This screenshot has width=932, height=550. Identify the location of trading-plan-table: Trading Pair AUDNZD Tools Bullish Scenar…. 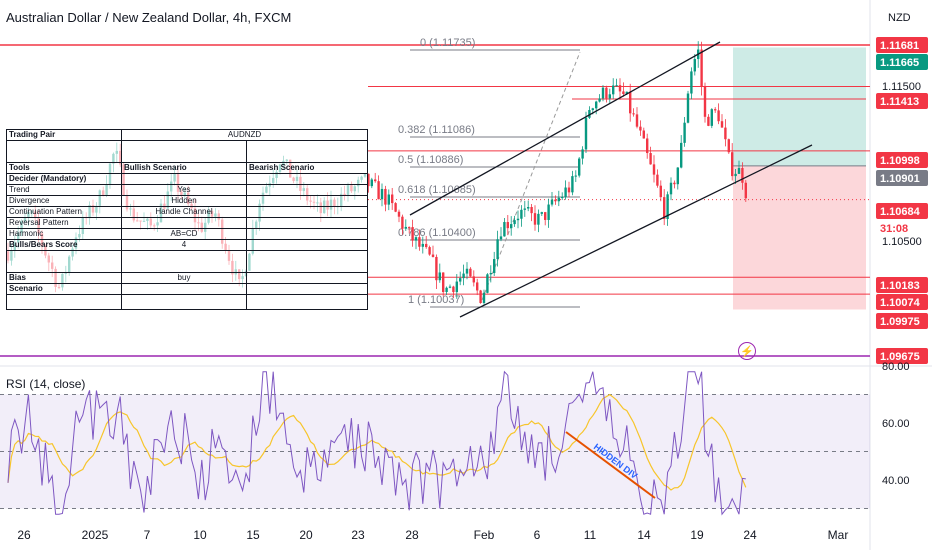
(187, 219).